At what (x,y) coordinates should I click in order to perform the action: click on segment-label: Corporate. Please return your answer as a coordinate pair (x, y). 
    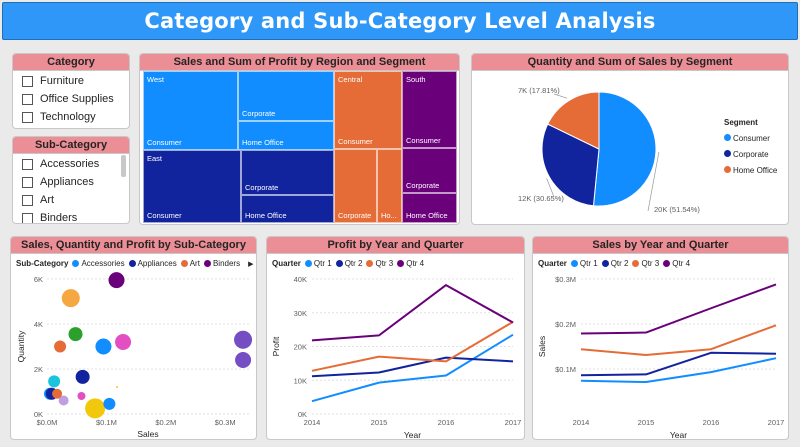
    Looking at the image, I should click on (355, 215).